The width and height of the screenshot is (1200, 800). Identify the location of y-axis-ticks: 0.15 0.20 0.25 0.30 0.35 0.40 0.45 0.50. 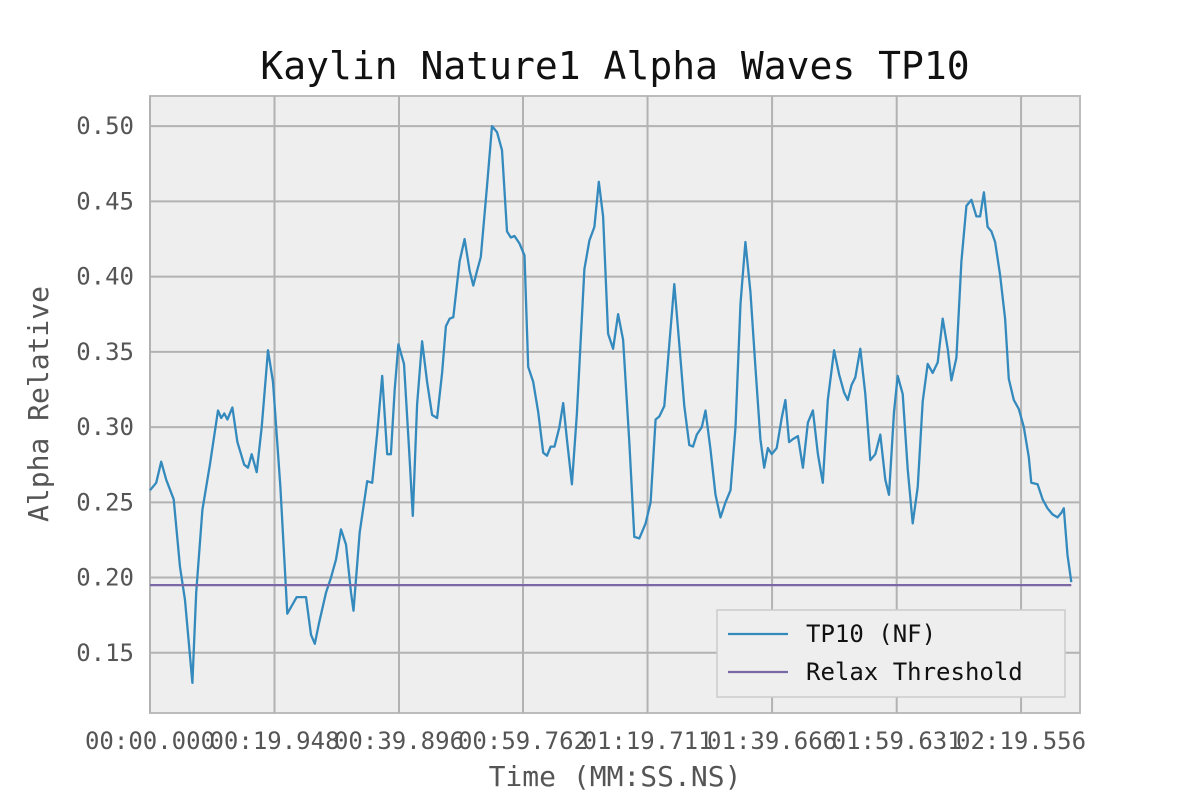
(105, 389).